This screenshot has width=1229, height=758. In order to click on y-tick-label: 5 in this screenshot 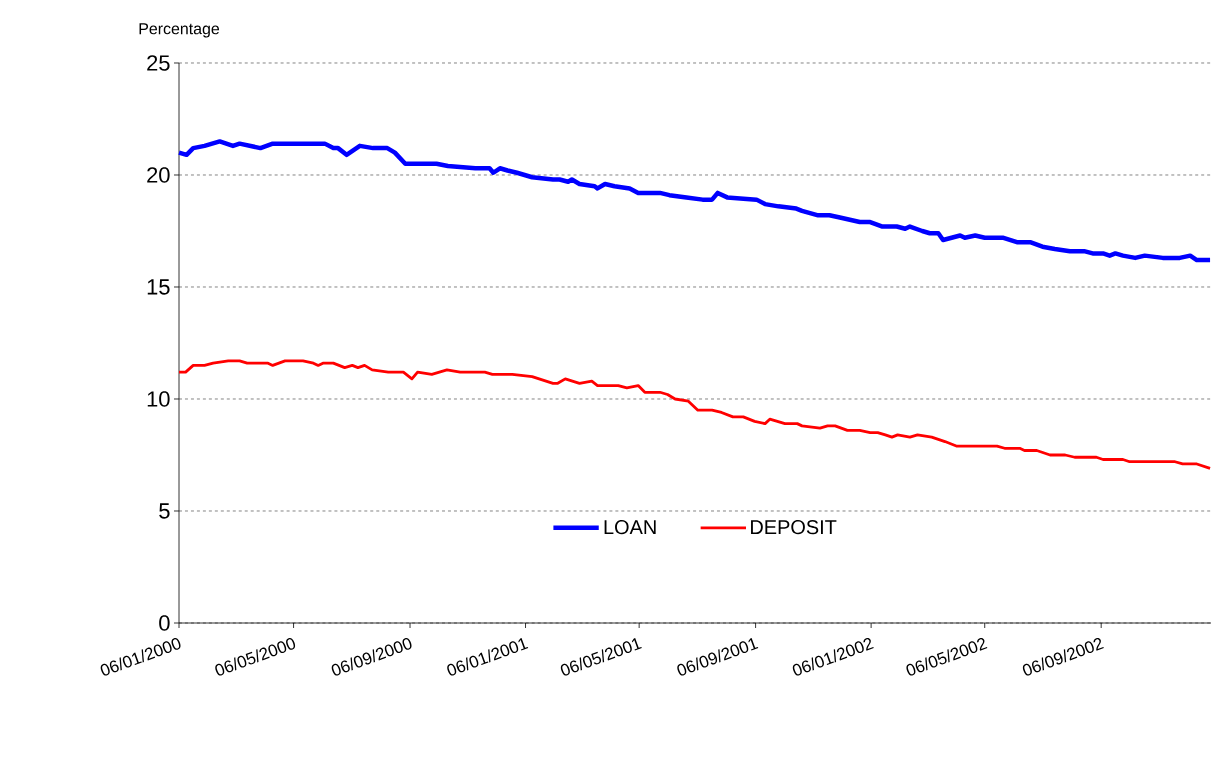, I will do `click(164, 511)`.